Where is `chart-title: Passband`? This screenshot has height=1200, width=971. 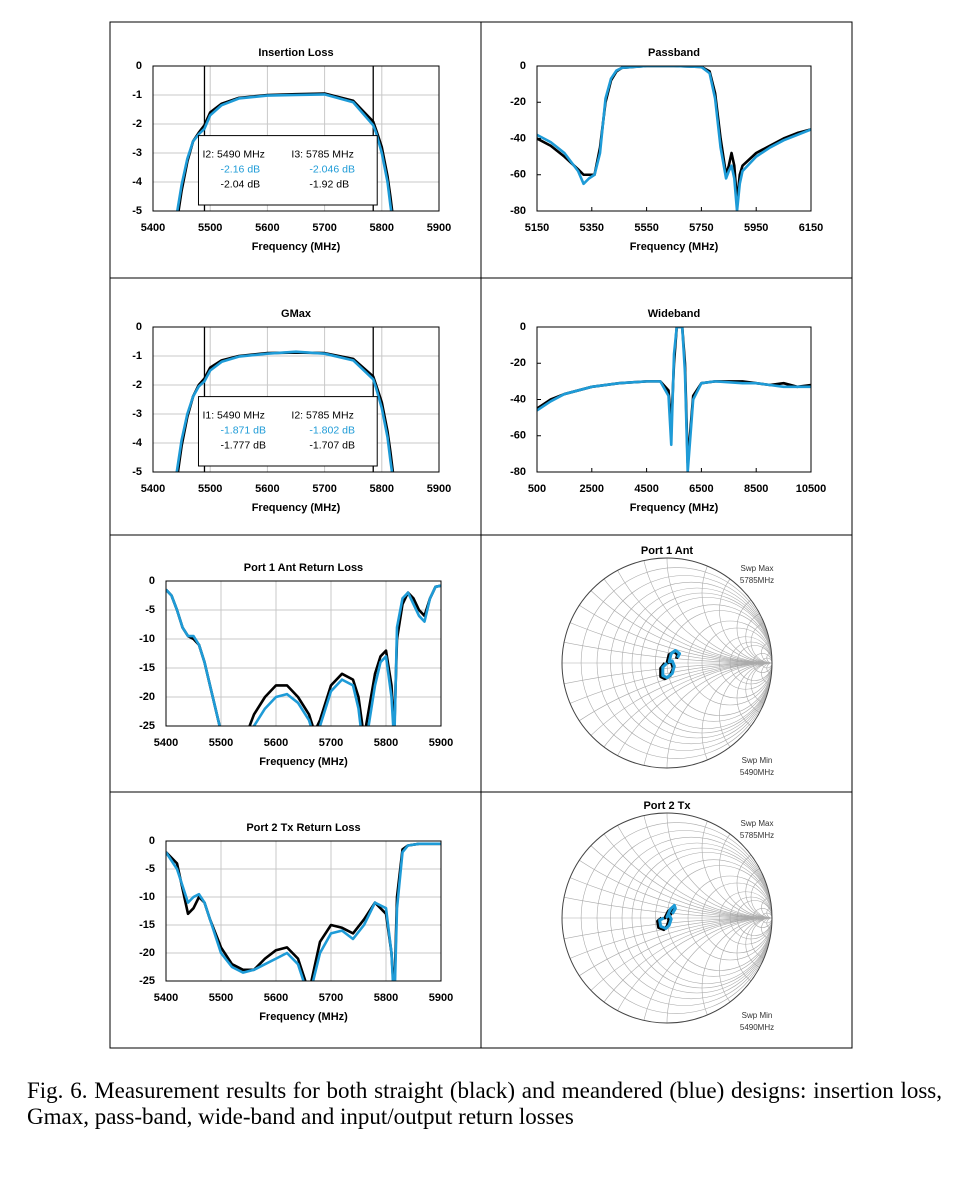 chart-title: Passband is located at coordinates (674, 53).